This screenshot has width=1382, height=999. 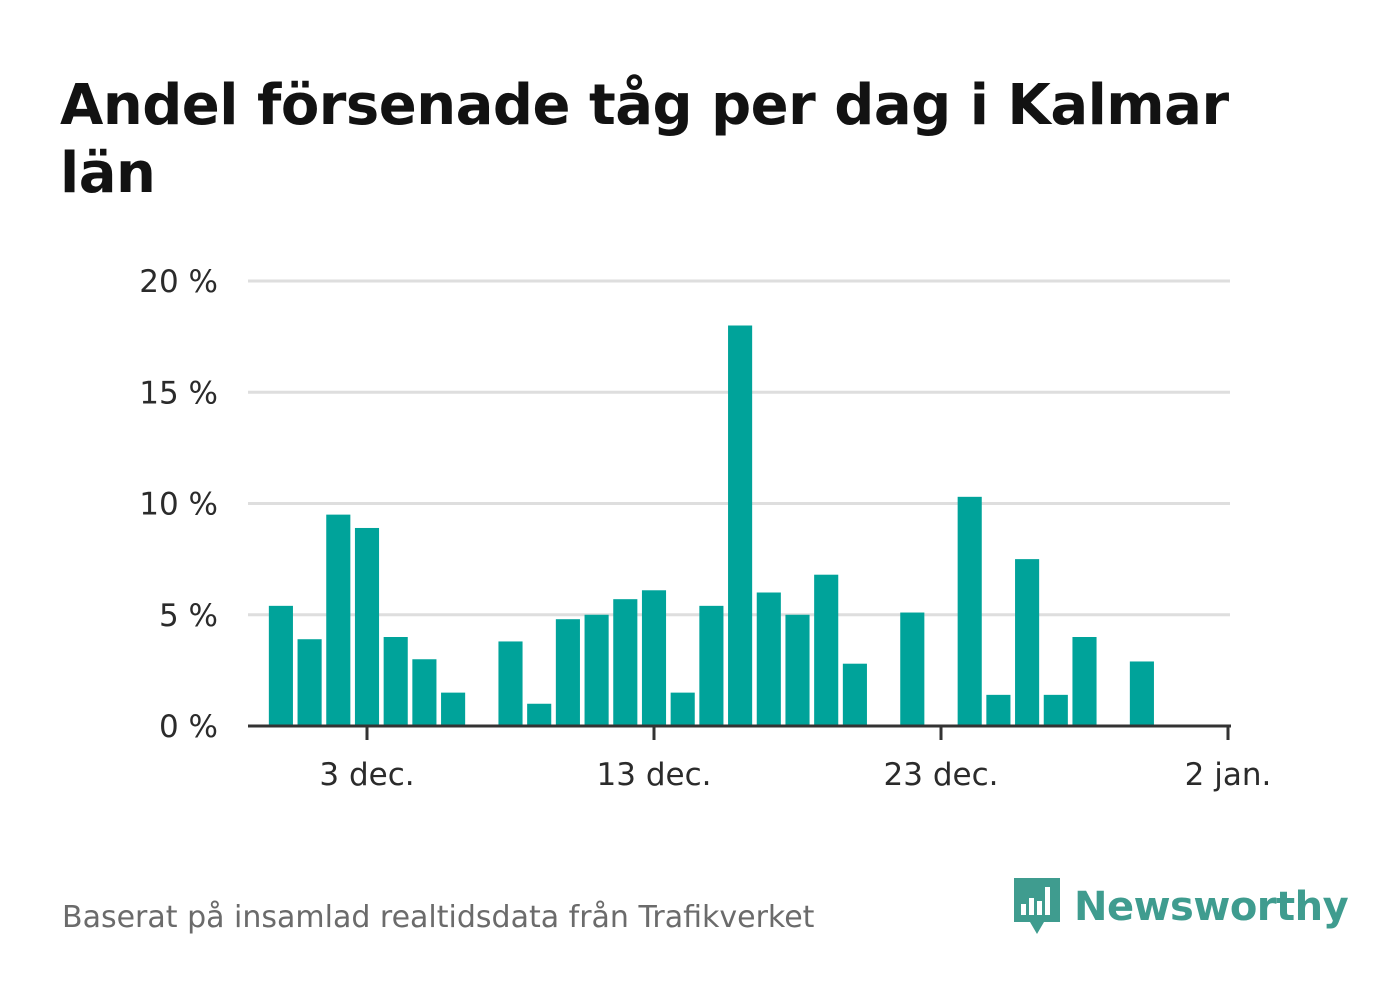 What do you see at coordinates (188, 727) in the screenshot?
I see `y-tick-label: 0 %` at bounding box center [188, 727].